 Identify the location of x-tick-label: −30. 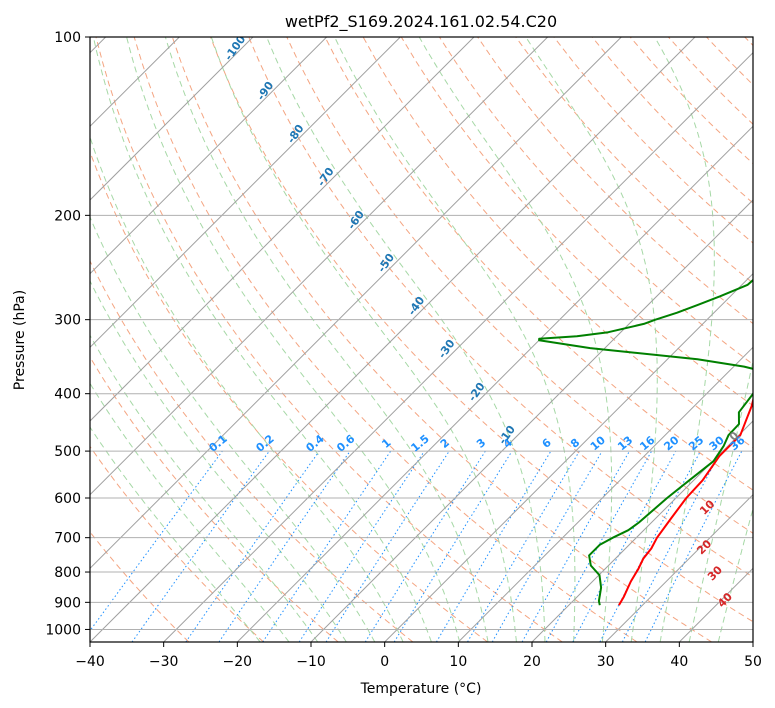
(164, 662).